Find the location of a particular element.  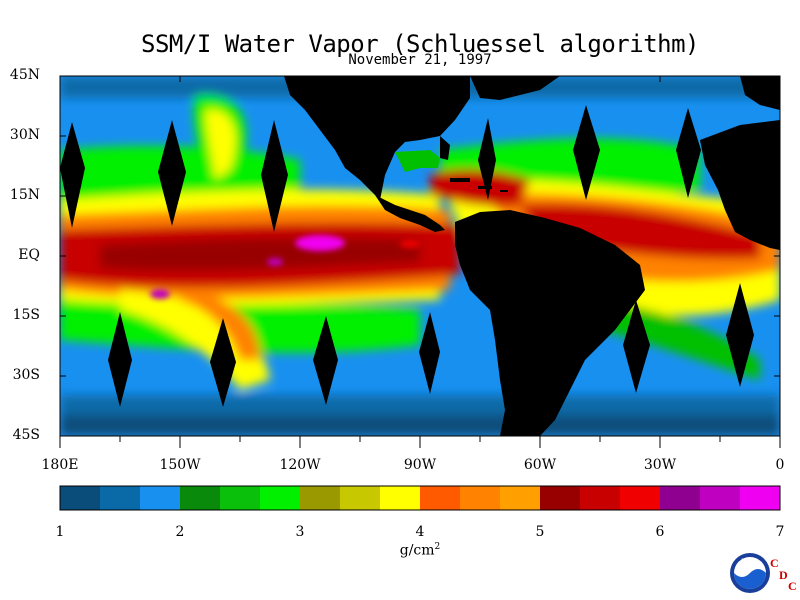

lon-label-90w: 90W is located at coordinates (420, 465).